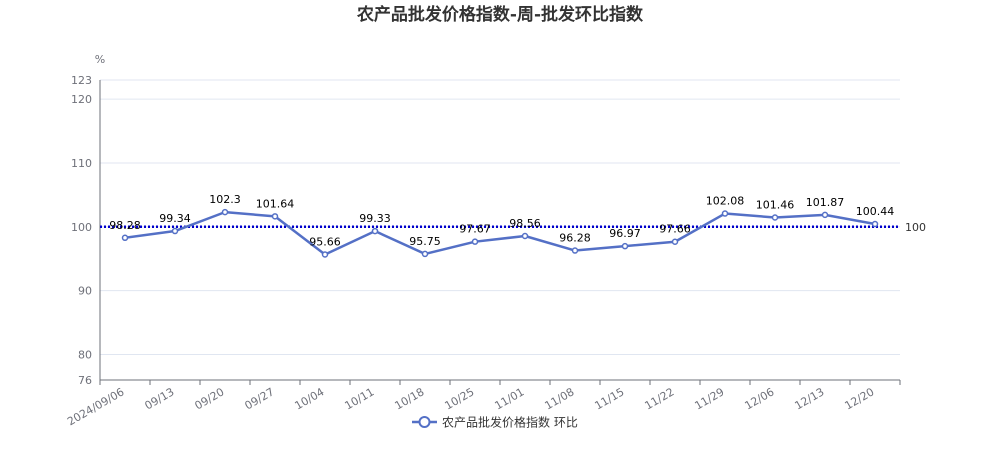 This screenshot has width=1000, height=450. Describe the element at coordinates (260, 398) in the screenshot. I see `x-tick-label: 09/27` at that location.